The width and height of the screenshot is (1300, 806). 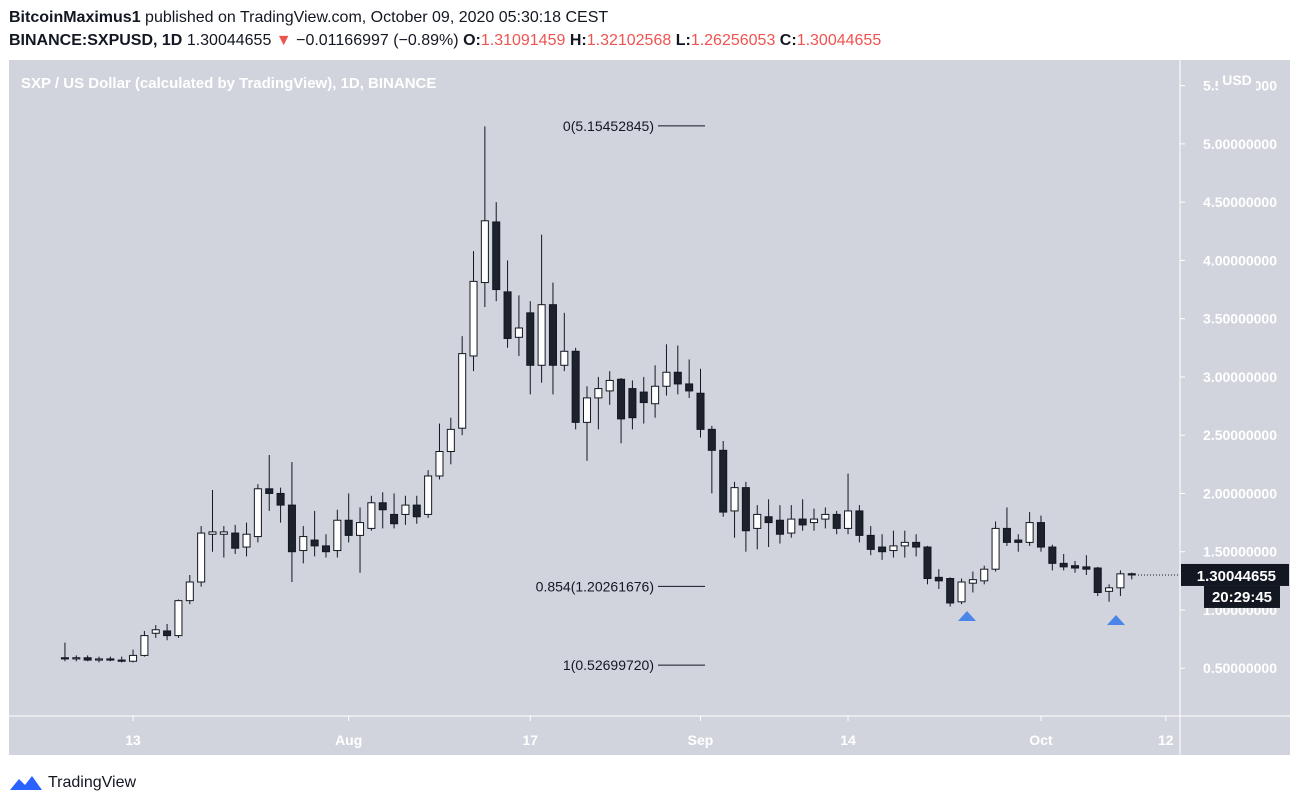 What do you see at coordinates (578, 40) in the screenshot?
I see `h-label: H:` at bounding box center [578, 40].